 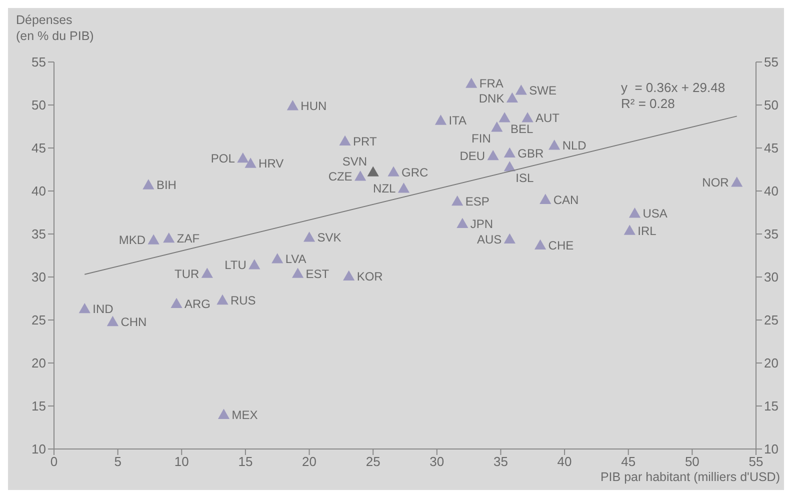 What do you see at coordinates (39, 234) in the screenshot?
I see `y-tick-label: 35` at bounding box center [39, 234].